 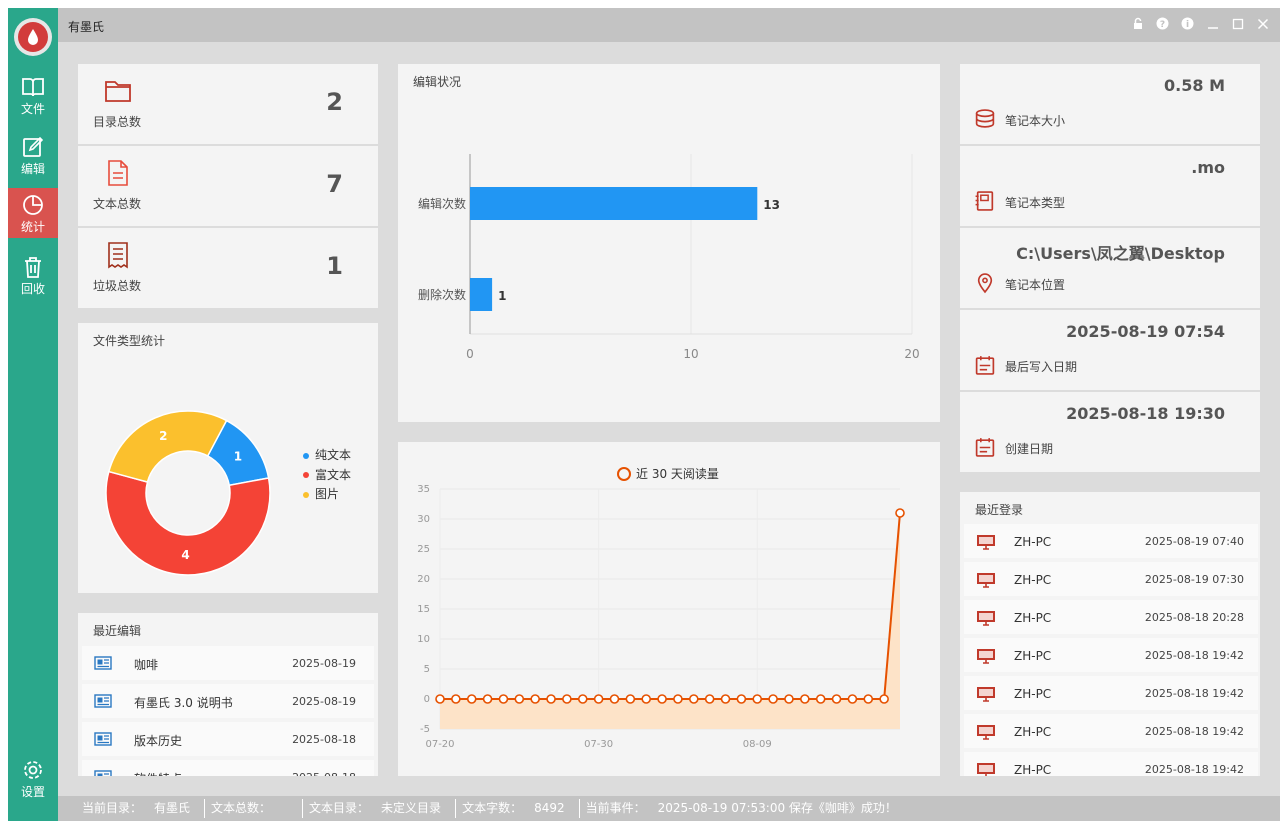 I want to click on stat-value: 7, so click(x=334, y=184).